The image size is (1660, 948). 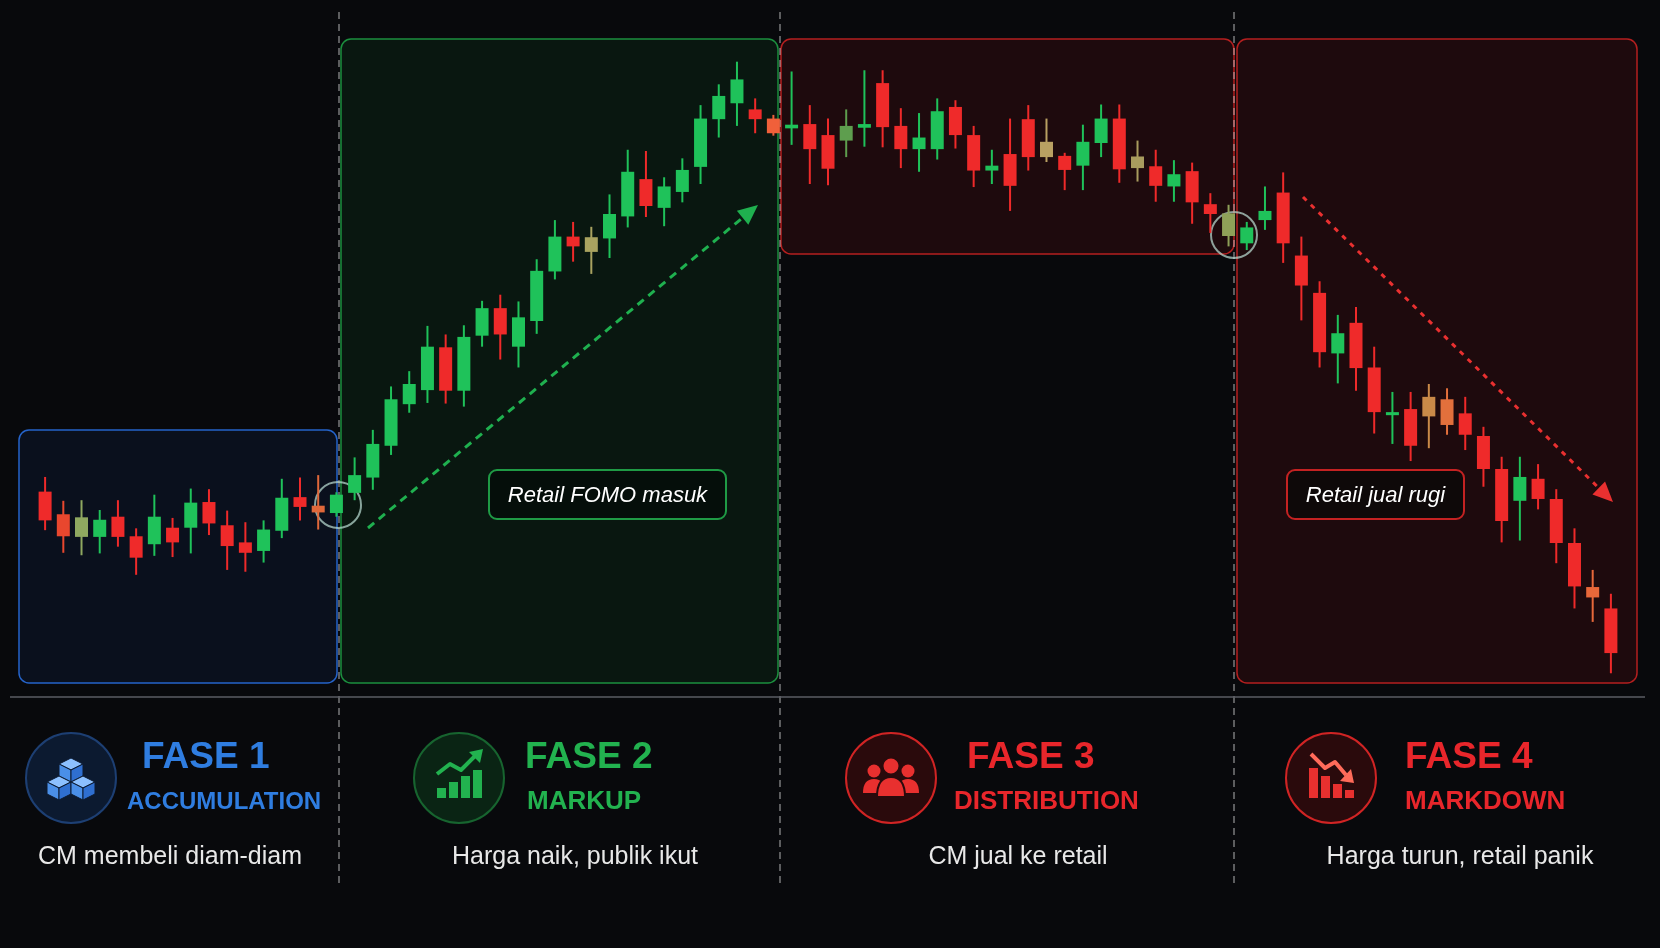 What do you see at coordinates (1460, 855) in the screenshot?
I see `text: Harga turun, retail panik` at bounding box center [1460, 855].